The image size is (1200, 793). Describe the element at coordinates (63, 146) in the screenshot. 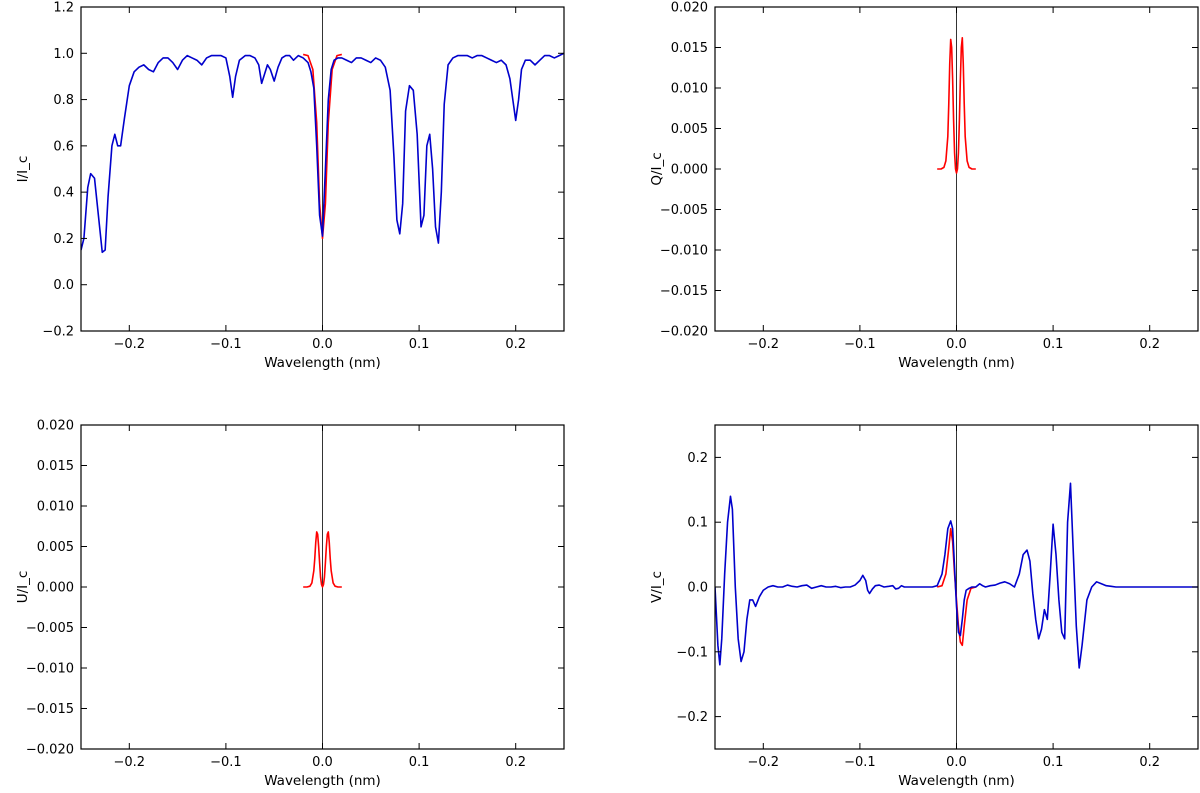

I see `y-tick-label: 0.6` at that location.